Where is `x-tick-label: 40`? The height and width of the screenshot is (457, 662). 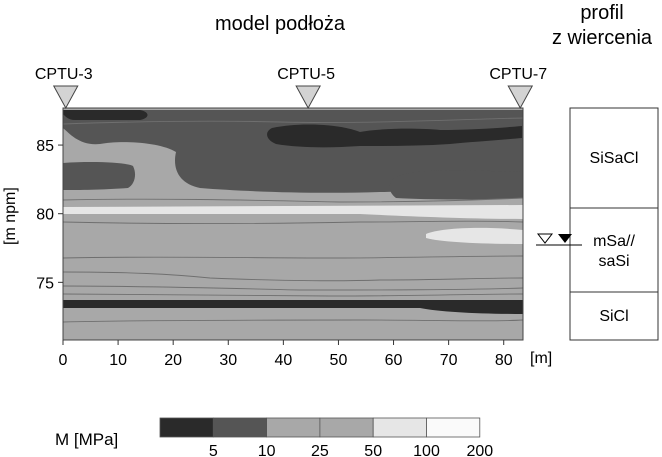 x-tick-label: 40 is located at coordinates (283, 360).